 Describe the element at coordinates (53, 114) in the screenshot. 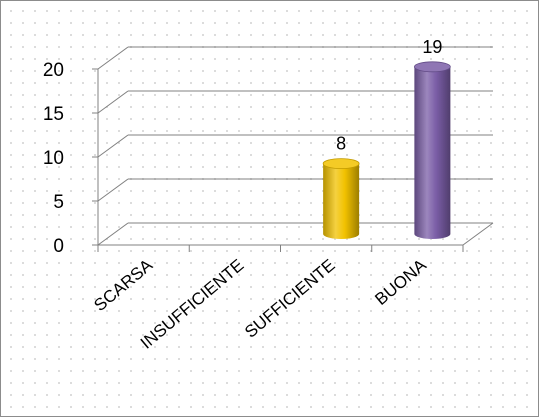

I see `y-tick-label: 15` at that location.